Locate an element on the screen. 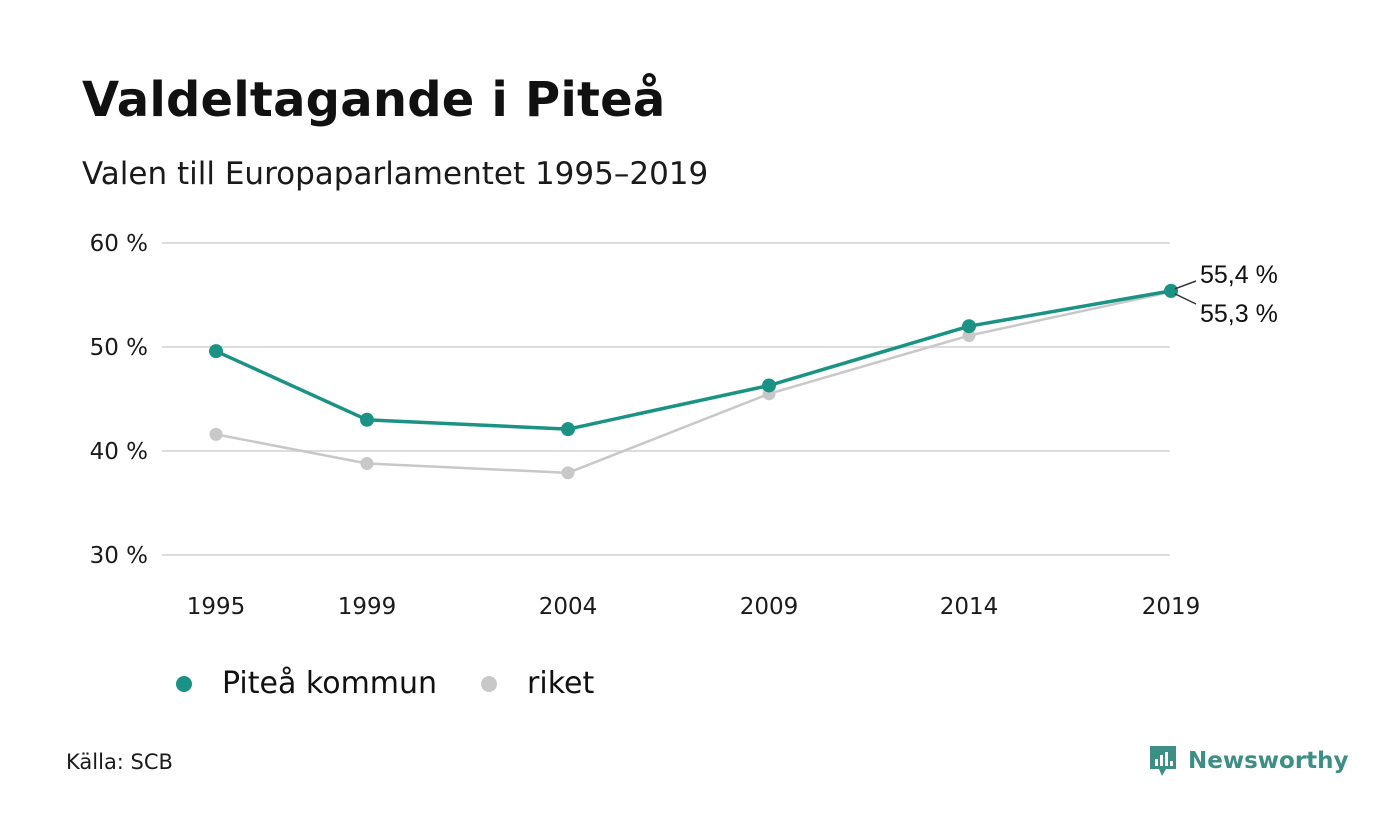 The height and width of the screenshot is (840, 1400). brand-name: Newsworthy is located at coordinates (1268, 761).